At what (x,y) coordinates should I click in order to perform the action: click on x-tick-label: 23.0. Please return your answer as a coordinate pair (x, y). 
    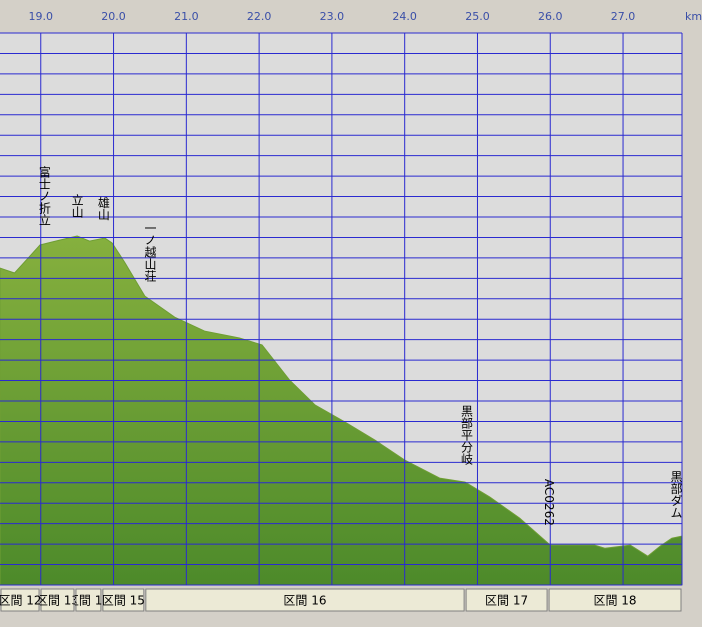
    Looking at the image, I should click on (332, 16).